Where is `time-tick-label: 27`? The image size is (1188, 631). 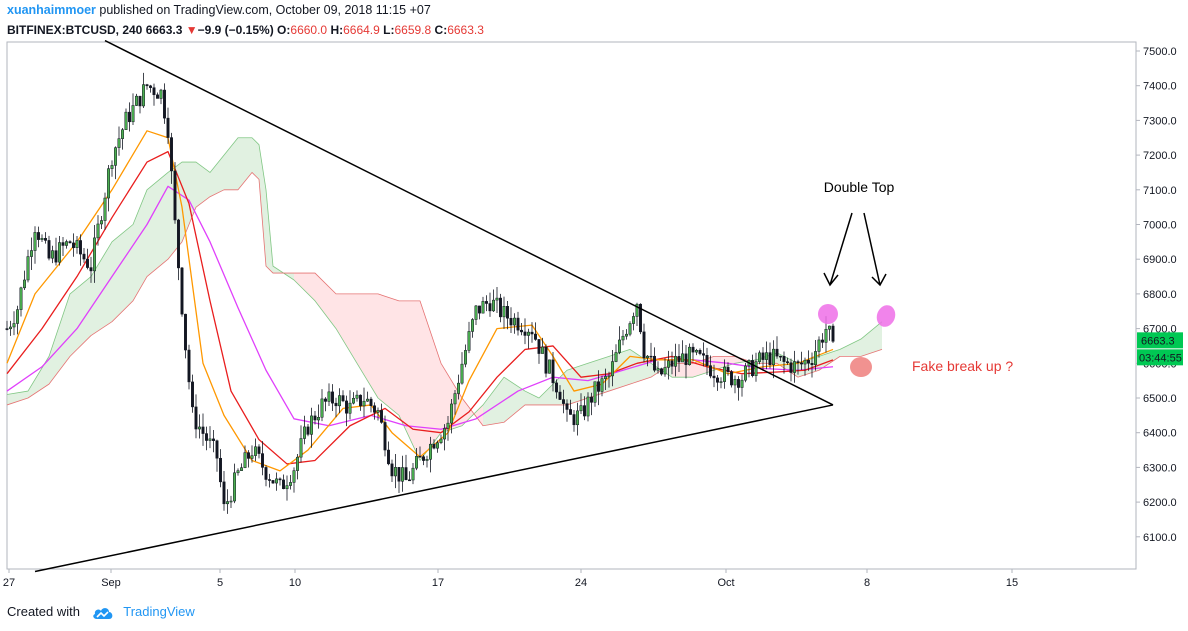 time-tick-label: 27 is located at coordinates (9, 583).